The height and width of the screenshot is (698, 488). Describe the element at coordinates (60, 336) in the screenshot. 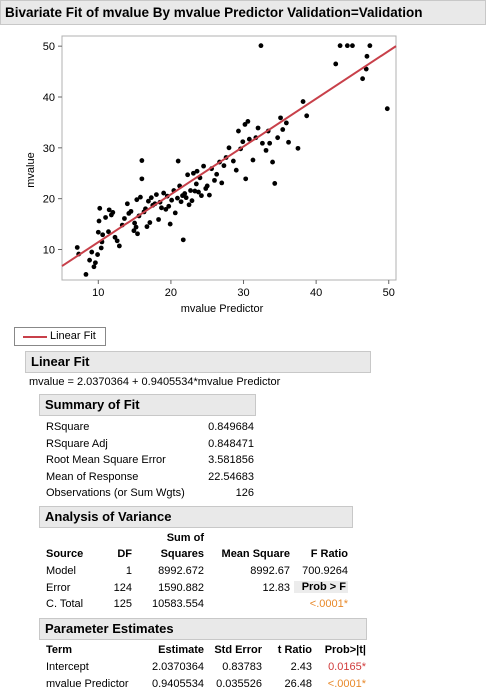

I see `legend: Linear Fit` at that location.